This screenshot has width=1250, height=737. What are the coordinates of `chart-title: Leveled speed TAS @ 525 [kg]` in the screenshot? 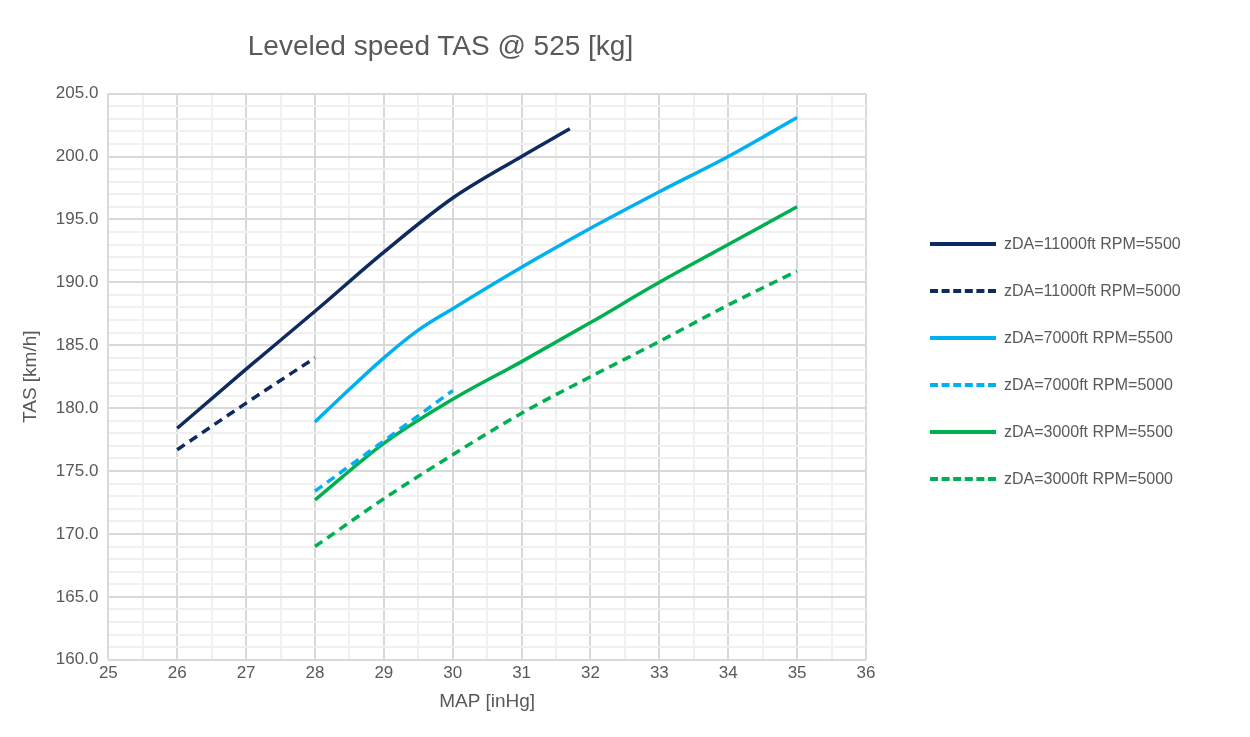 It's located at (440, 45).